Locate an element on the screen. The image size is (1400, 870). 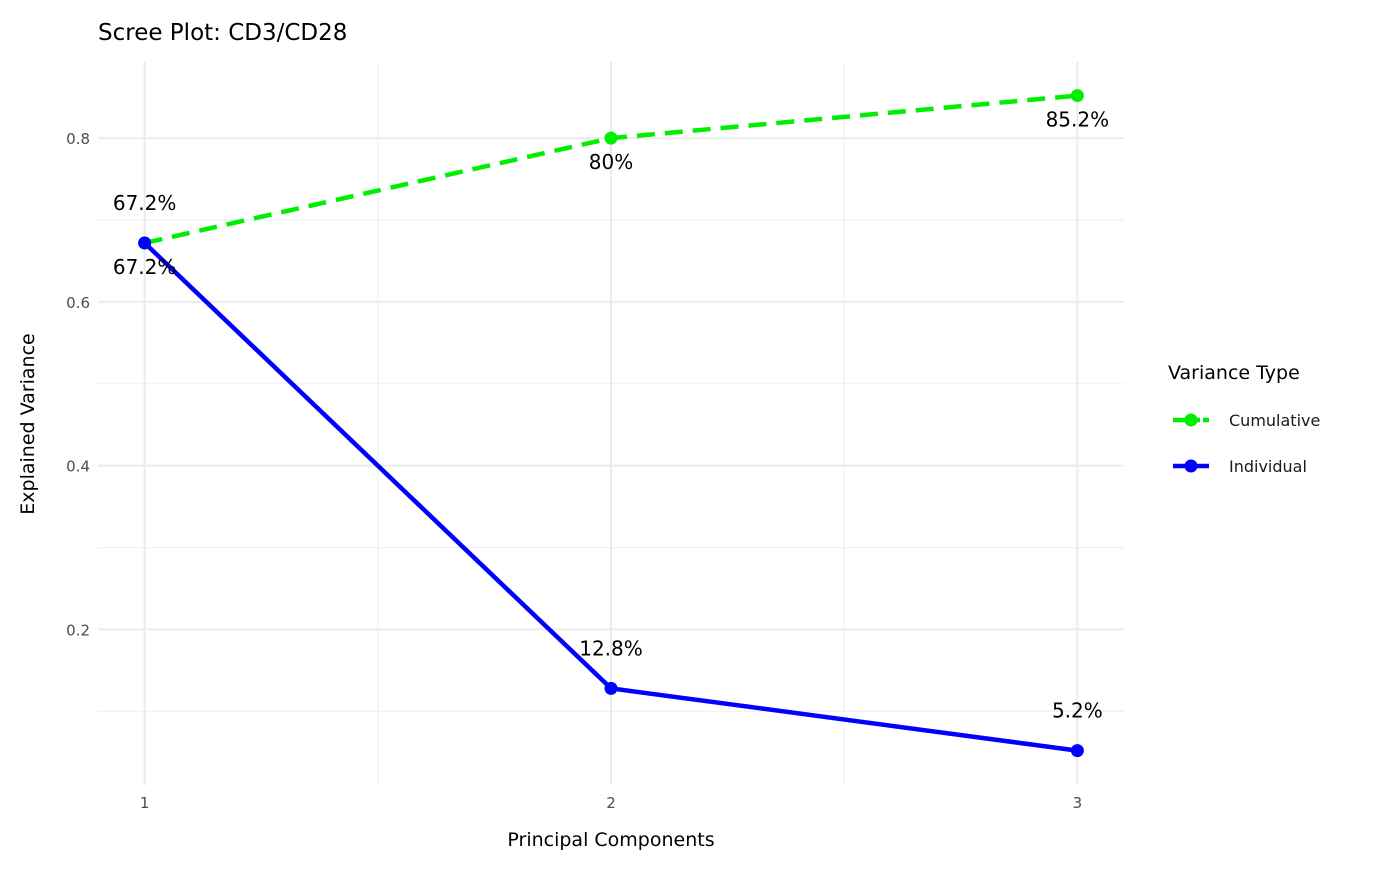
cumulative-data-label: 80% is located at coordinates (611, 162).